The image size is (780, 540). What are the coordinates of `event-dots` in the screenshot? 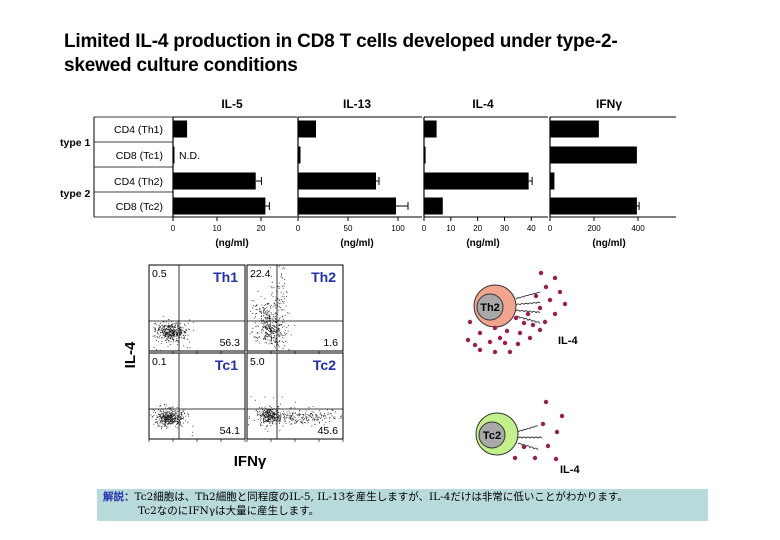 It's located at (295, 414).